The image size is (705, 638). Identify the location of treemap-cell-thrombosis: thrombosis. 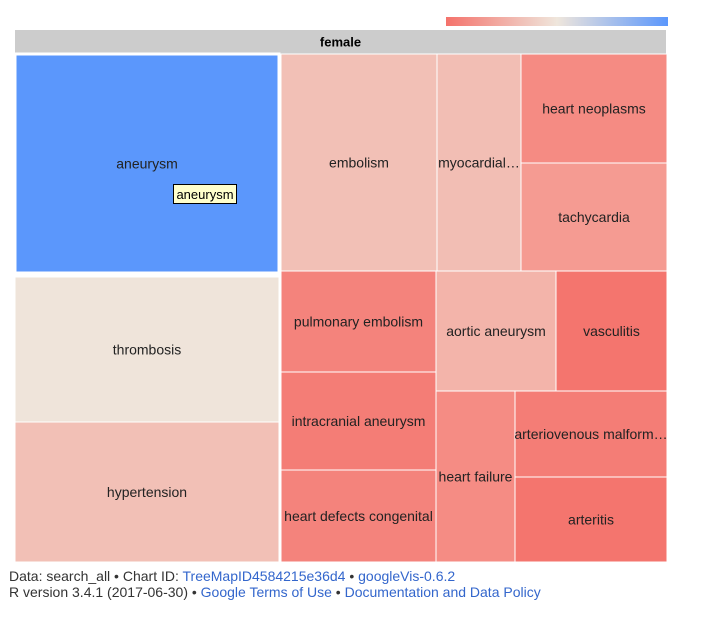
(147, 349).